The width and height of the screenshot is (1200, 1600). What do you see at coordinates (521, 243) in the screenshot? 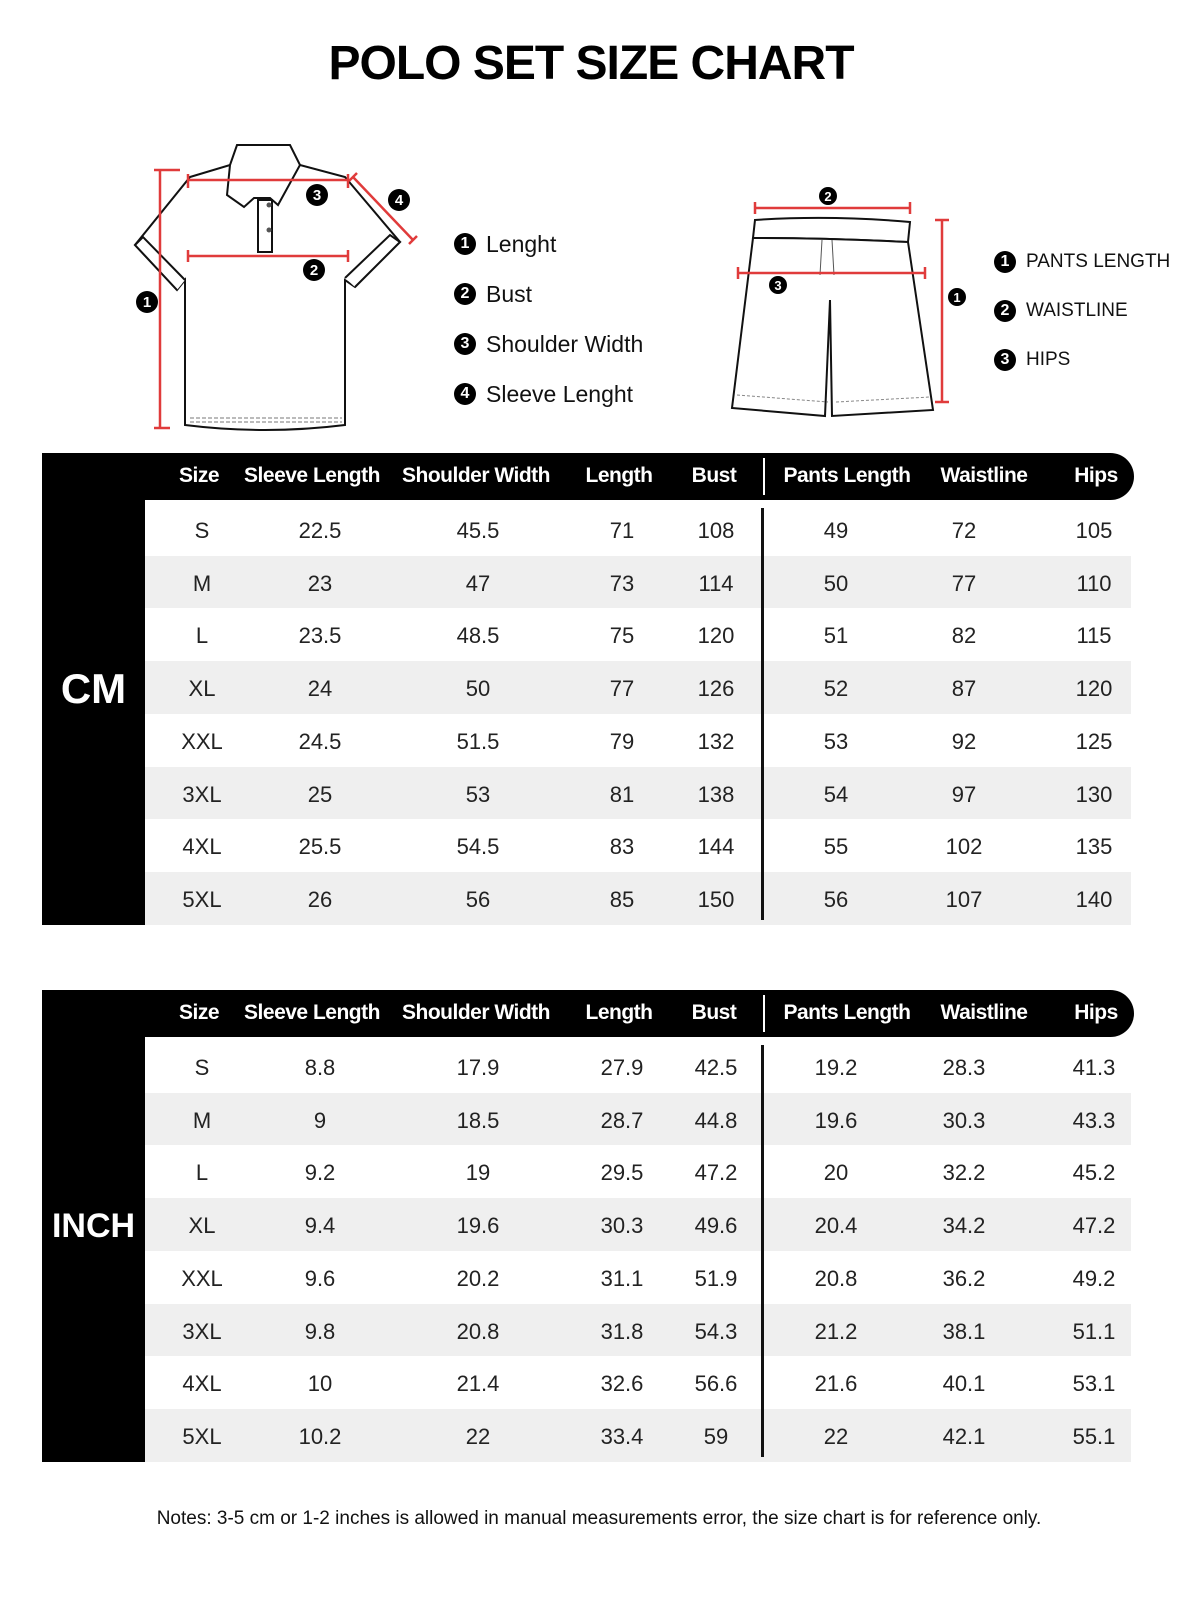
I see `legend-label: Lenght` at bounding box center [521, 243].